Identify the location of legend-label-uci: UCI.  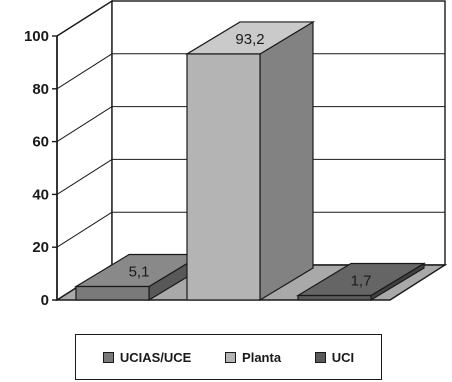
(343, 357).